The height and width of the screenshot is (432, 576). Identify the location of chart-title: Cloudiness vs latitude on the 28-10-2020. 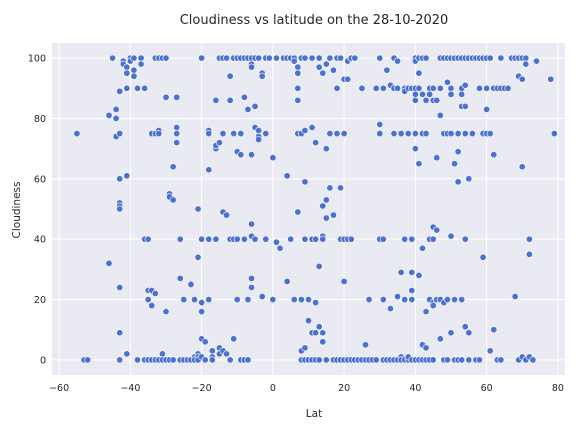
(314, 20).